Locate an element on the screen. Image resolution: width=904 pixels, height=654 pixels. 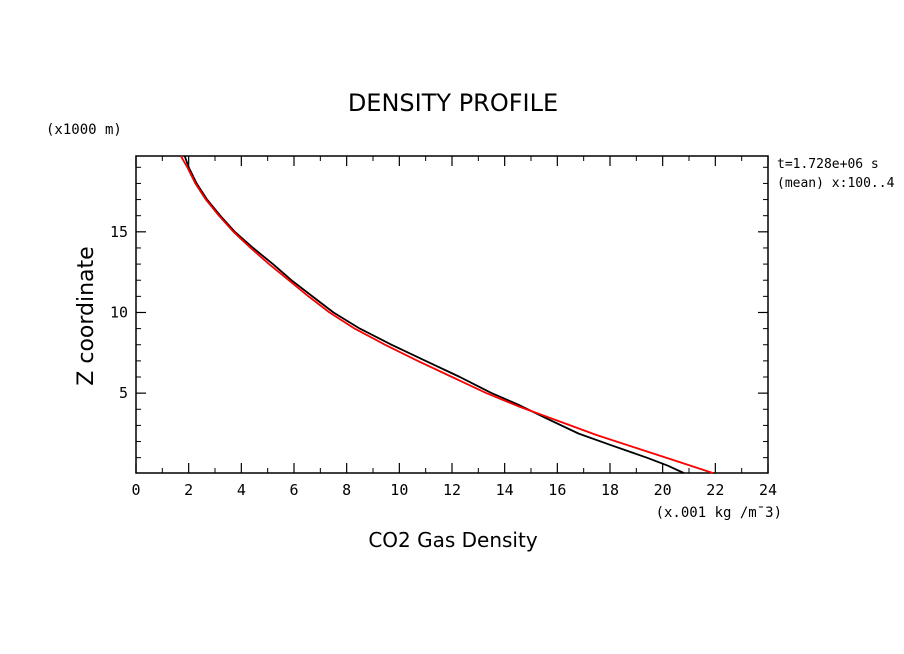
y-axis-units: (x1000 m) is located at coordinates (84, 130).